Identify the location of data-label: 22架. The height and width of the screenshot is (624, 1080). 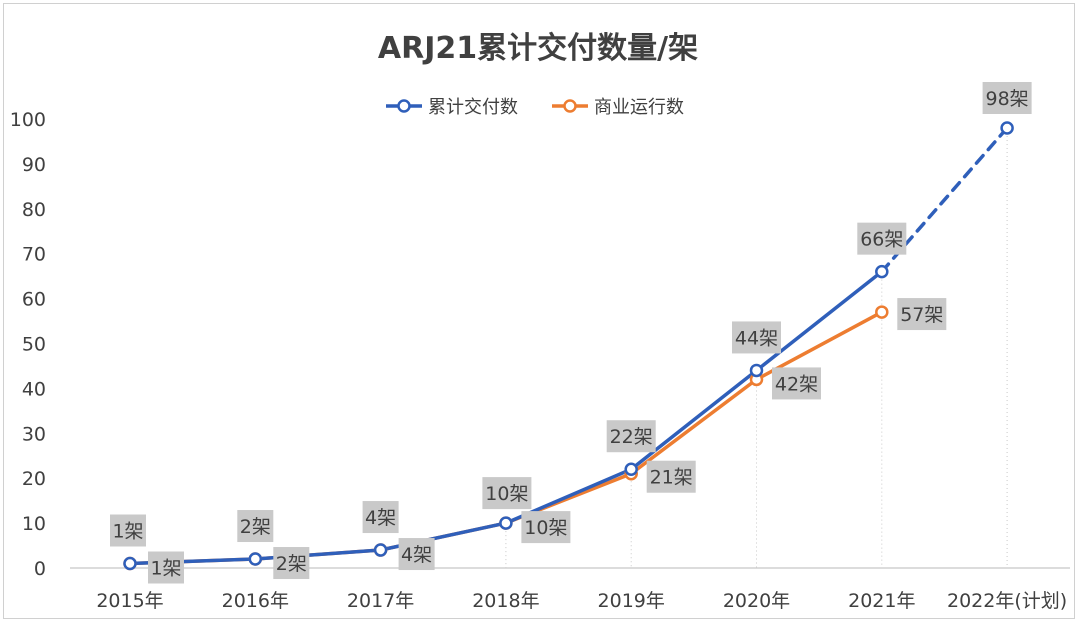
(631, 437).